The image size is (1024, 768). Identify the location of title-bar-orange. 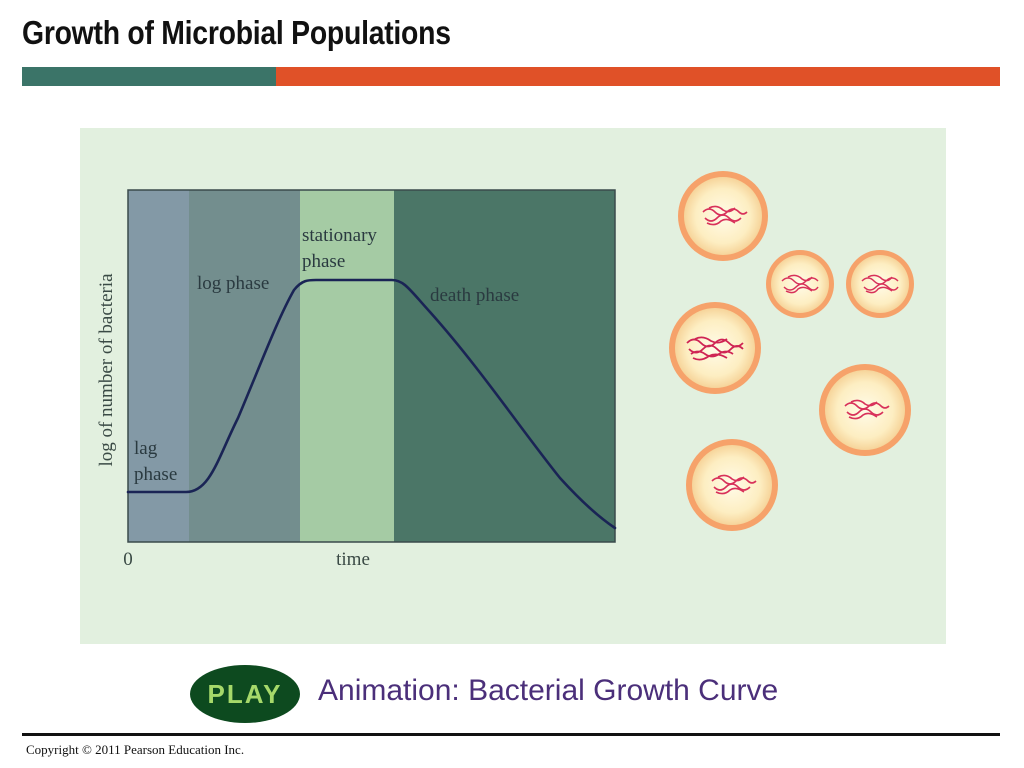
(638, 76).